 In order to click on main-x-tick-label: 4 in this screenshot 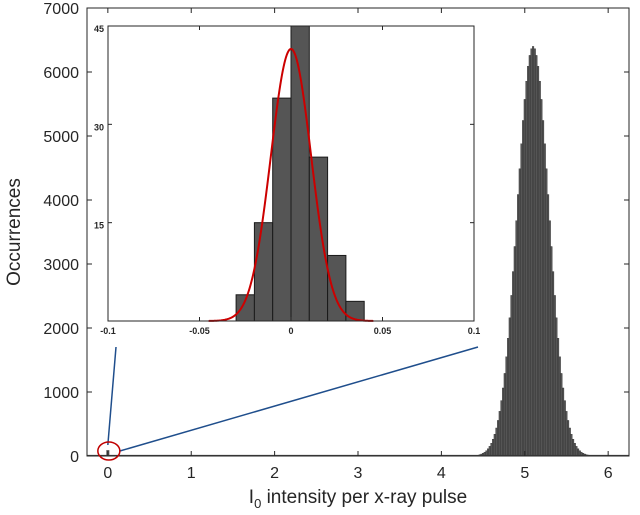, I will do `click(441, 473)`.